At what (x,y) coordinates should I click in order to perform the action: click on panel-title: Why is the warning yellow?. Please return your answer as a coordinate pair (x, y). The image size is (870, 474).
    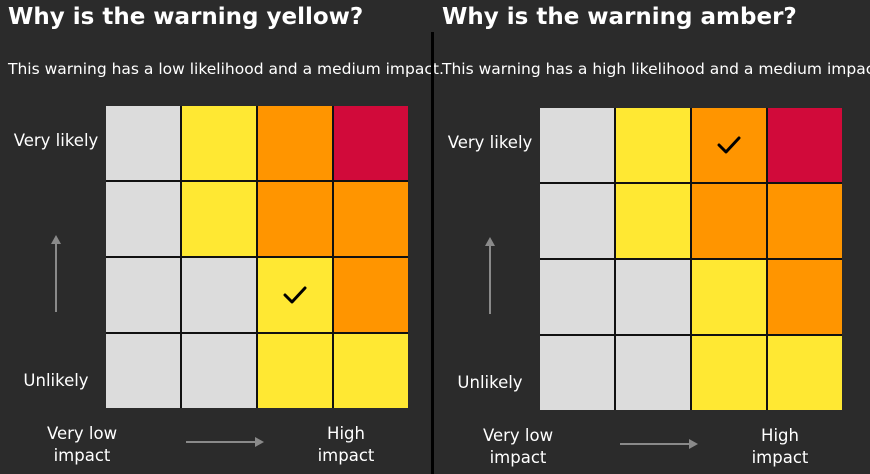
    Looking at the image, I should click on (186, 17).